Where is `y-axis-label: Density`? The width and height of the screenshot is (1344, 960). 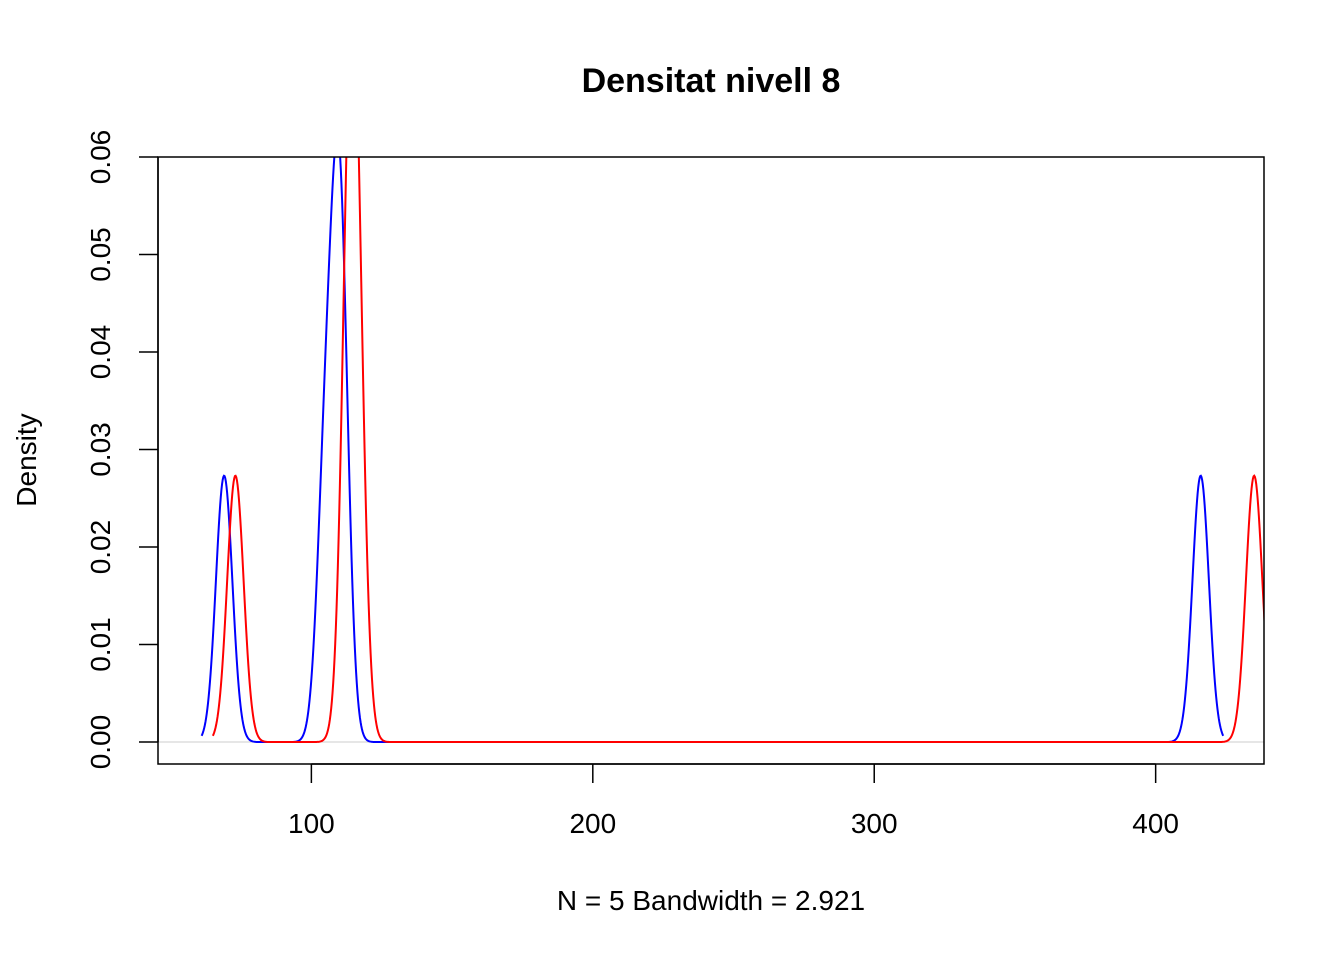 y-axis-label: Density is located at coordinates (26, 459).